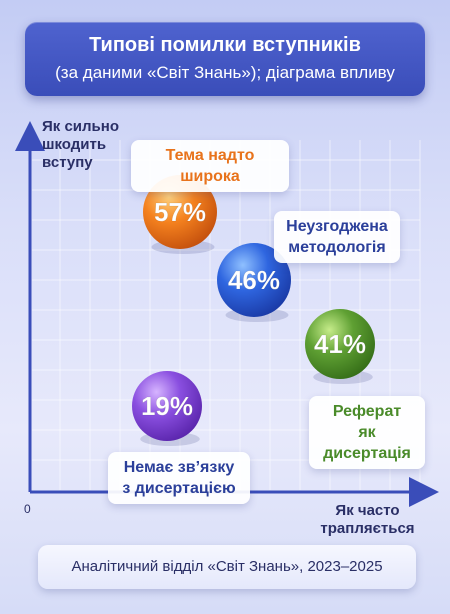 This screenshot has height=614, width=450. I want to click on bubble-value-0: 57%, so click(180, 212).